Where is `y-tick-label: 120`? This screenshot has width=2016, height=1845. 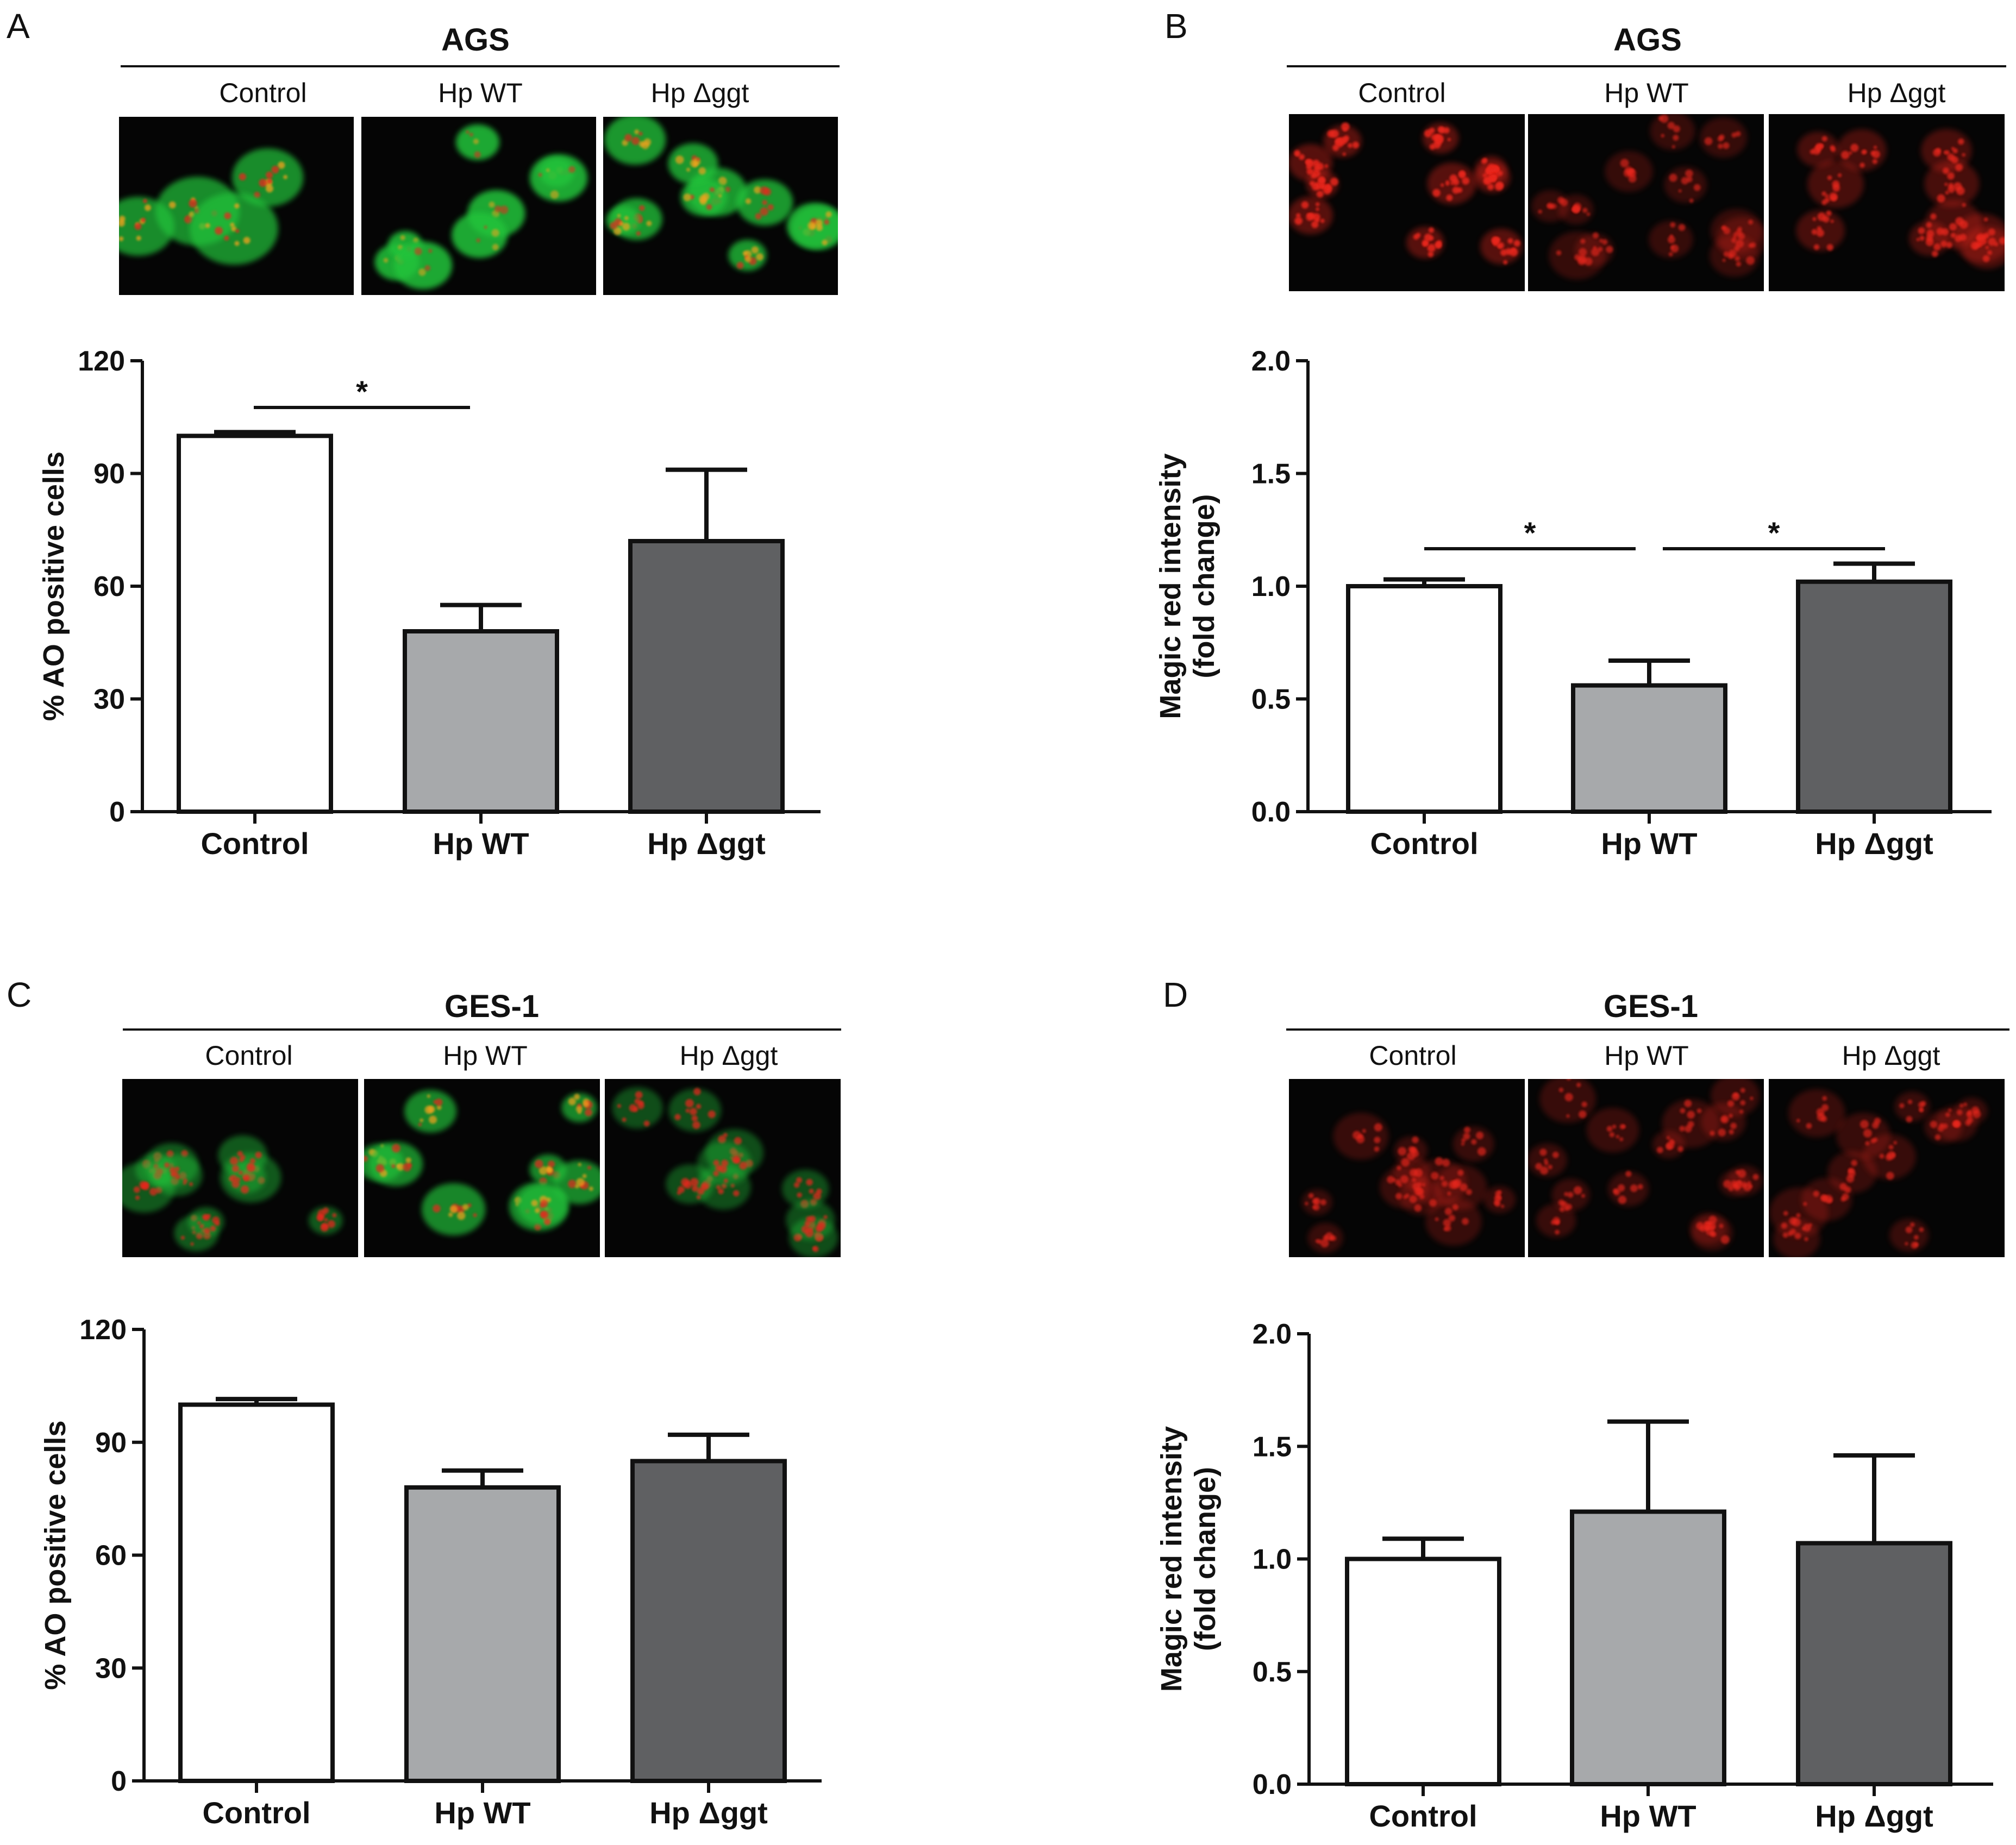
y-tick-label: 120 is located at coordinates (103, 1330).